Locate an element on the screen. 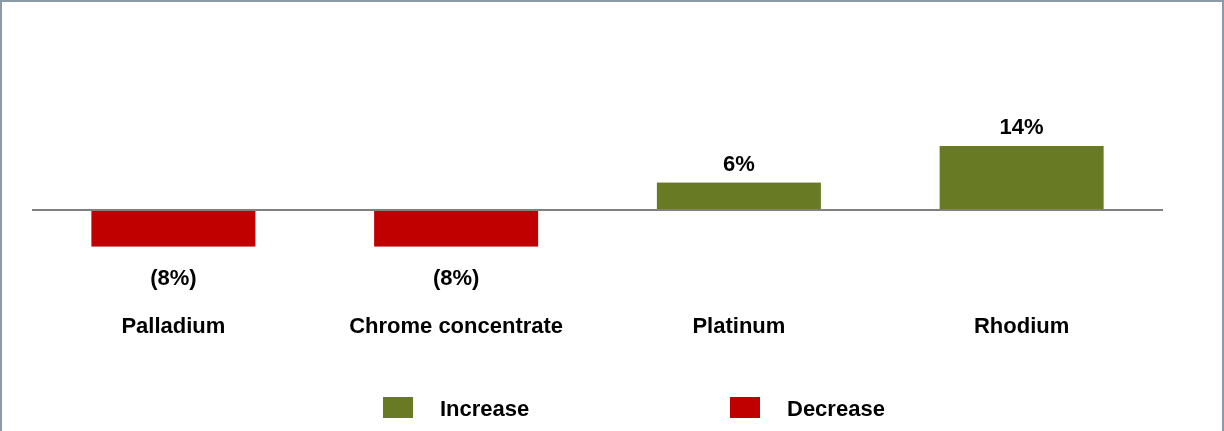 The image size is (1224, 431). data-label: 14% is located at coordinates (1021, 126).